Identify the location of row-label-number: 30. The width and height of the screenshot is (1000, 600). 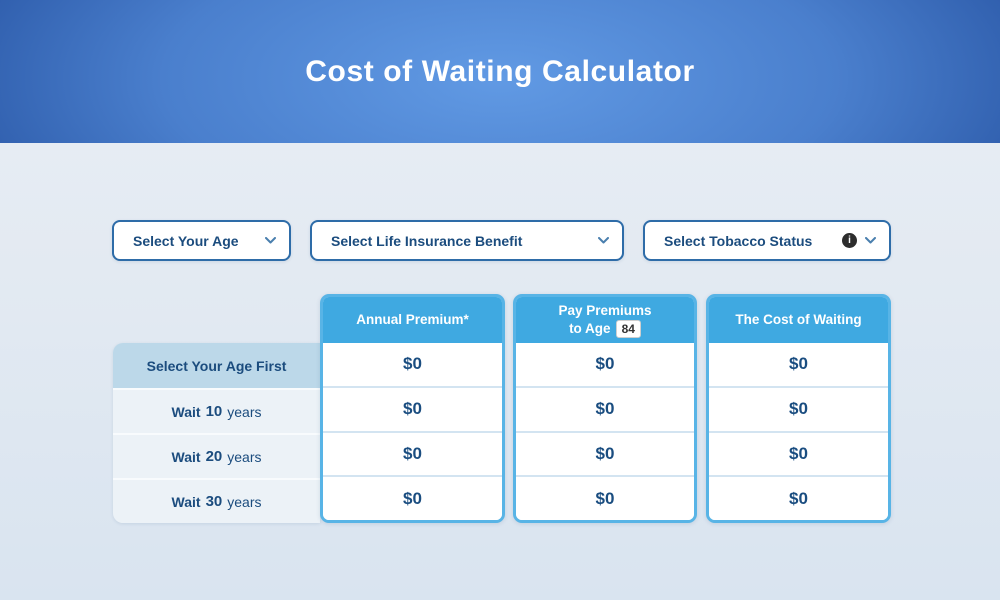
(214, 501).